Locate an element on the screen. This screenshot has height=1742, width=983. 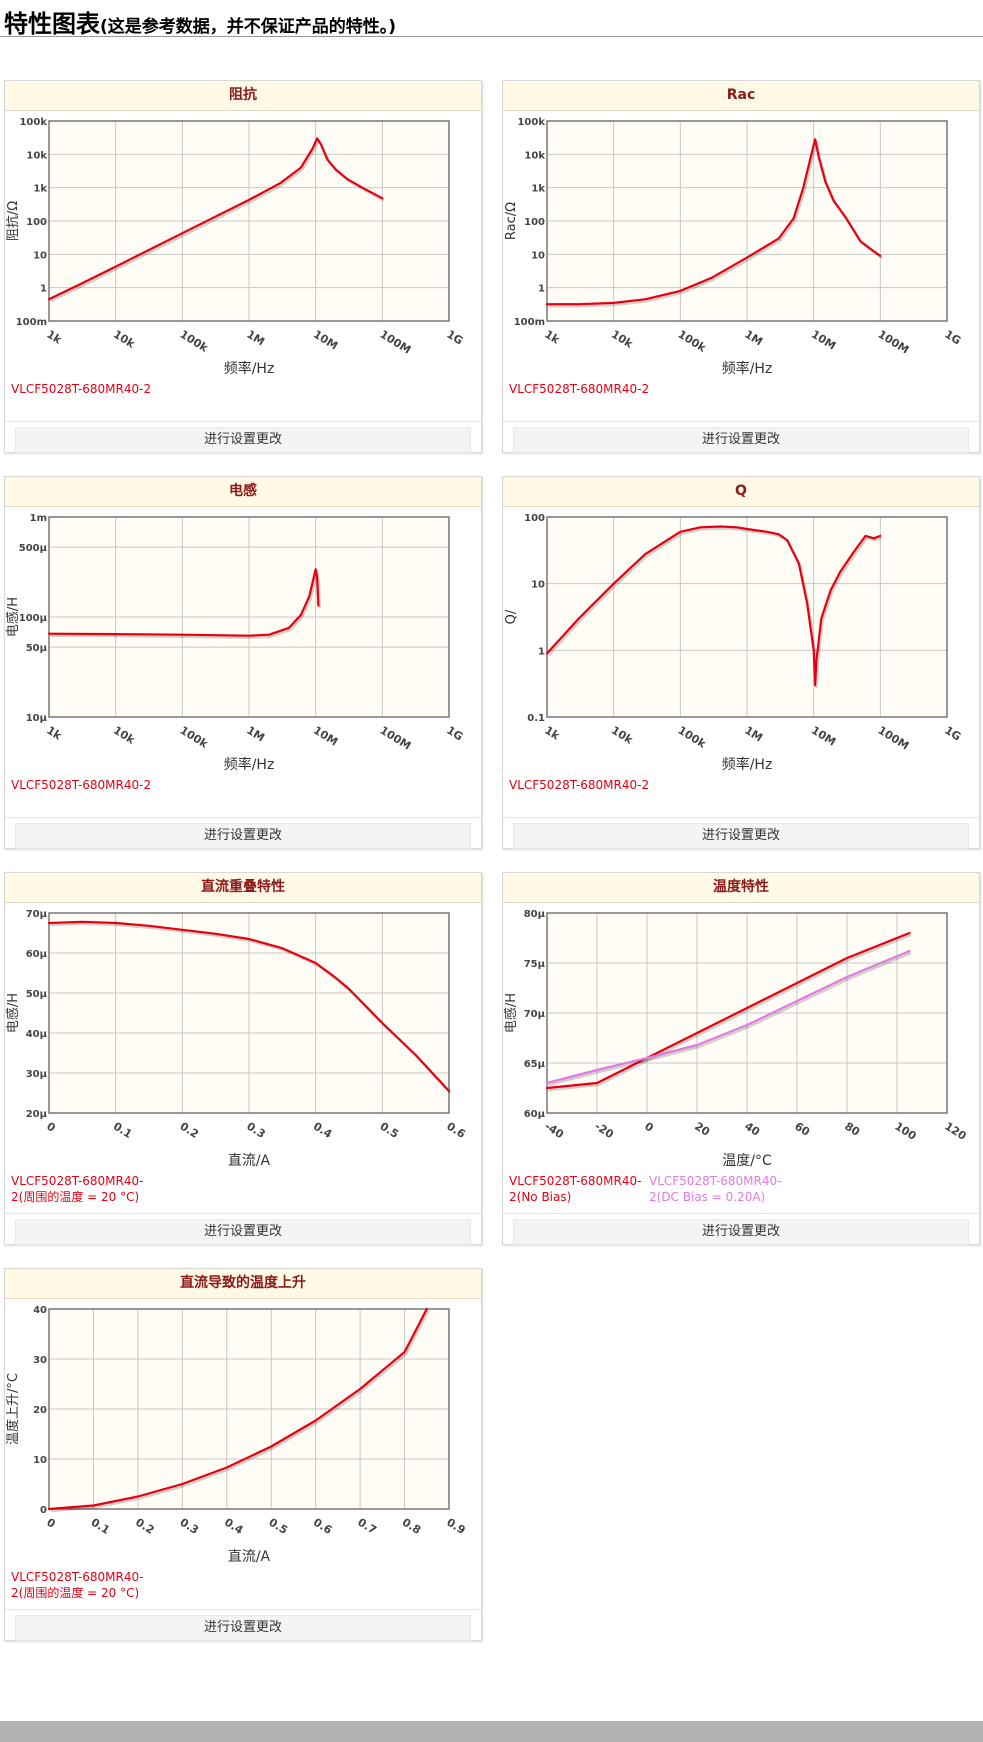
x-tick-label: 0.9 is located at coordinates (455, 1526).